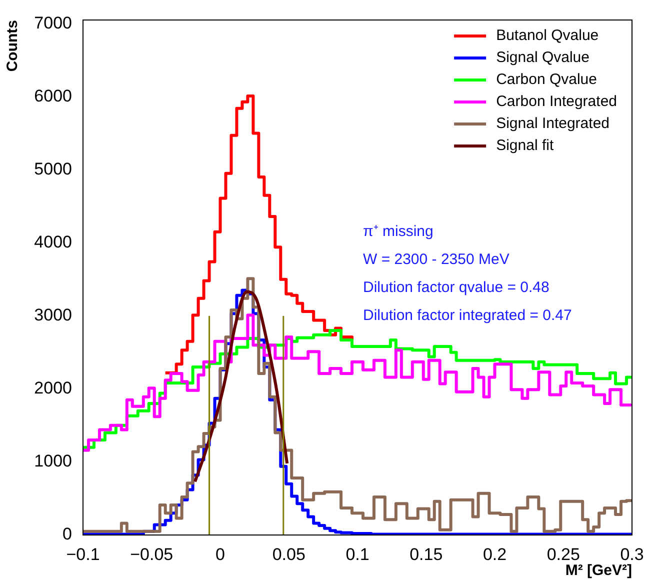  What do you see at coordinates (467, 315) in the screenshot?
I see `annotation: Dilution factor integrated = 0.47` at bounding box center [467, 315].